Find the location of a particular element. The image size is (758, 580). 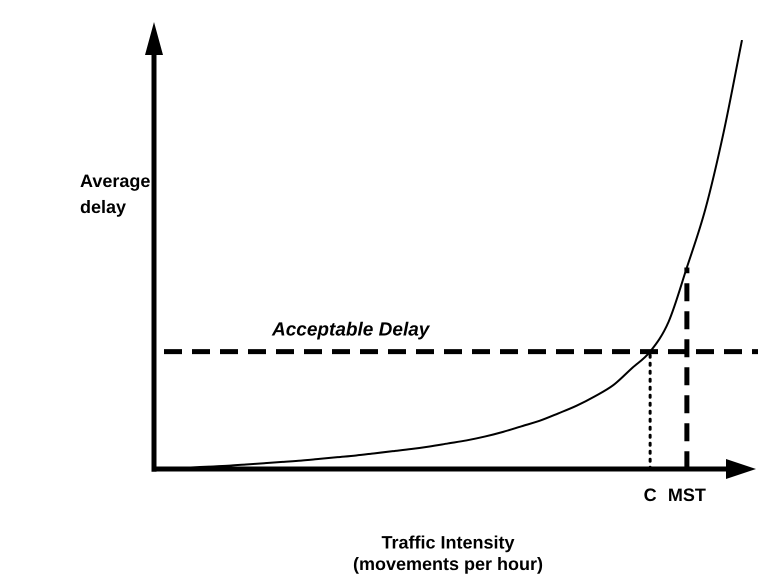

y-axis-title: Average delay is located at coordinates (115, 195).